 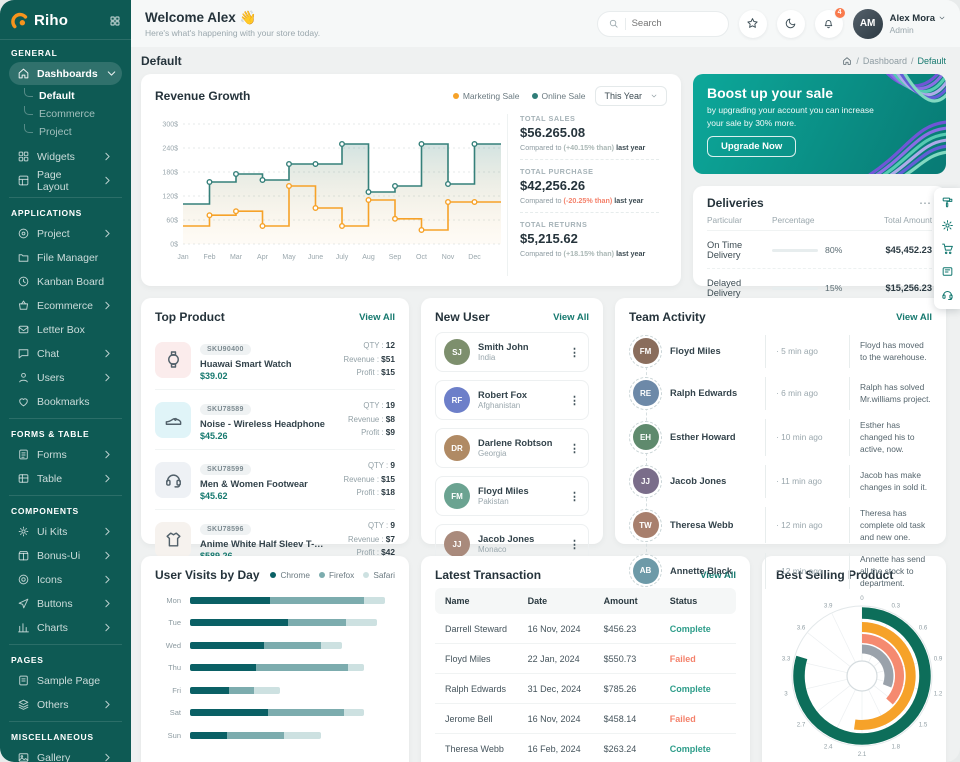 I want to click on nav-section-applications: APPLICATIONS Project File Manager, so click(x=65, y=305).